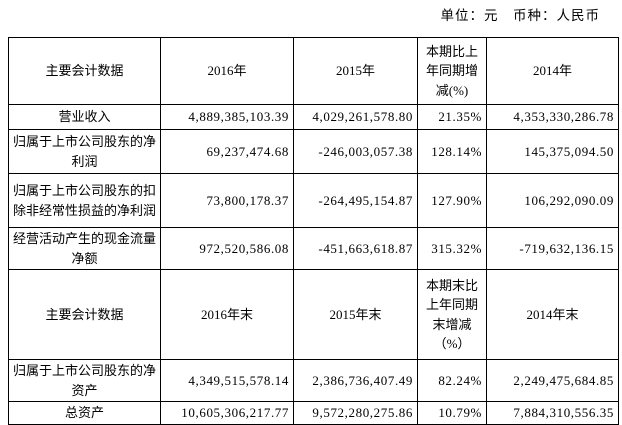 This screenshot has width=622, height=425. I want to click on value-2015: 9,572,280,275.86, so click(355, 413).